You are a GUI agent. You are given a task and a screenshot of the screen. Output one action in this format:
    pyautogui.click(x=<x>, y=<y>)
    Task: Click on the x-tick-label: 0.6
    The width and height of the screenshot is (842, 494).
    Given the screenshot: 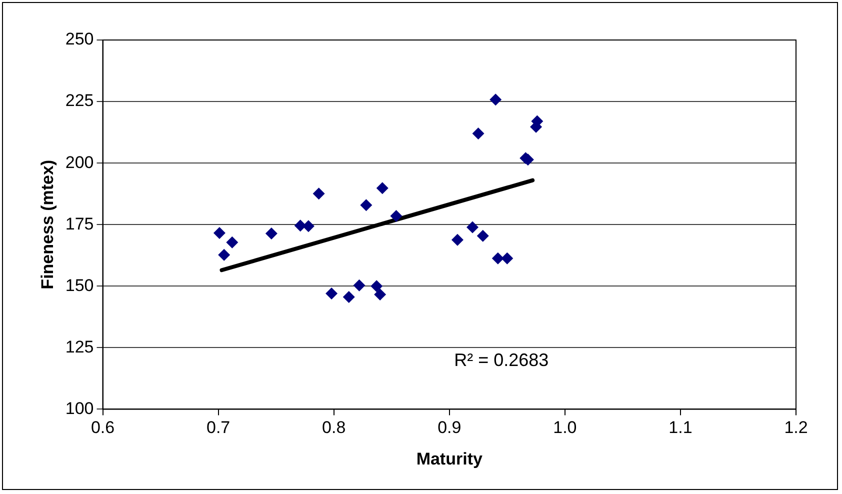 What is the action you would take?
    pyautogui.click(x=102, y=428)
    